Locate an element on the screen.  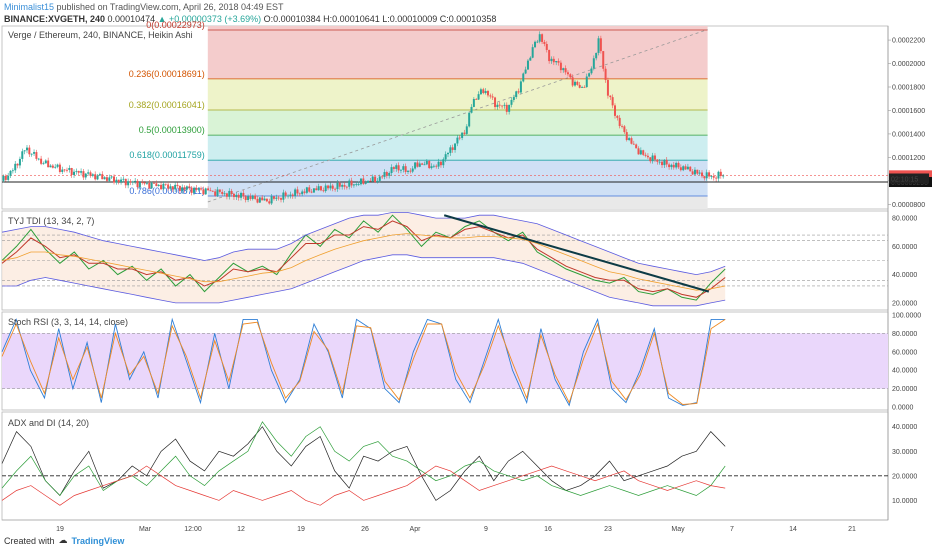
stoch-axis-label: 20.0000 is located at coordinates (904, 389).